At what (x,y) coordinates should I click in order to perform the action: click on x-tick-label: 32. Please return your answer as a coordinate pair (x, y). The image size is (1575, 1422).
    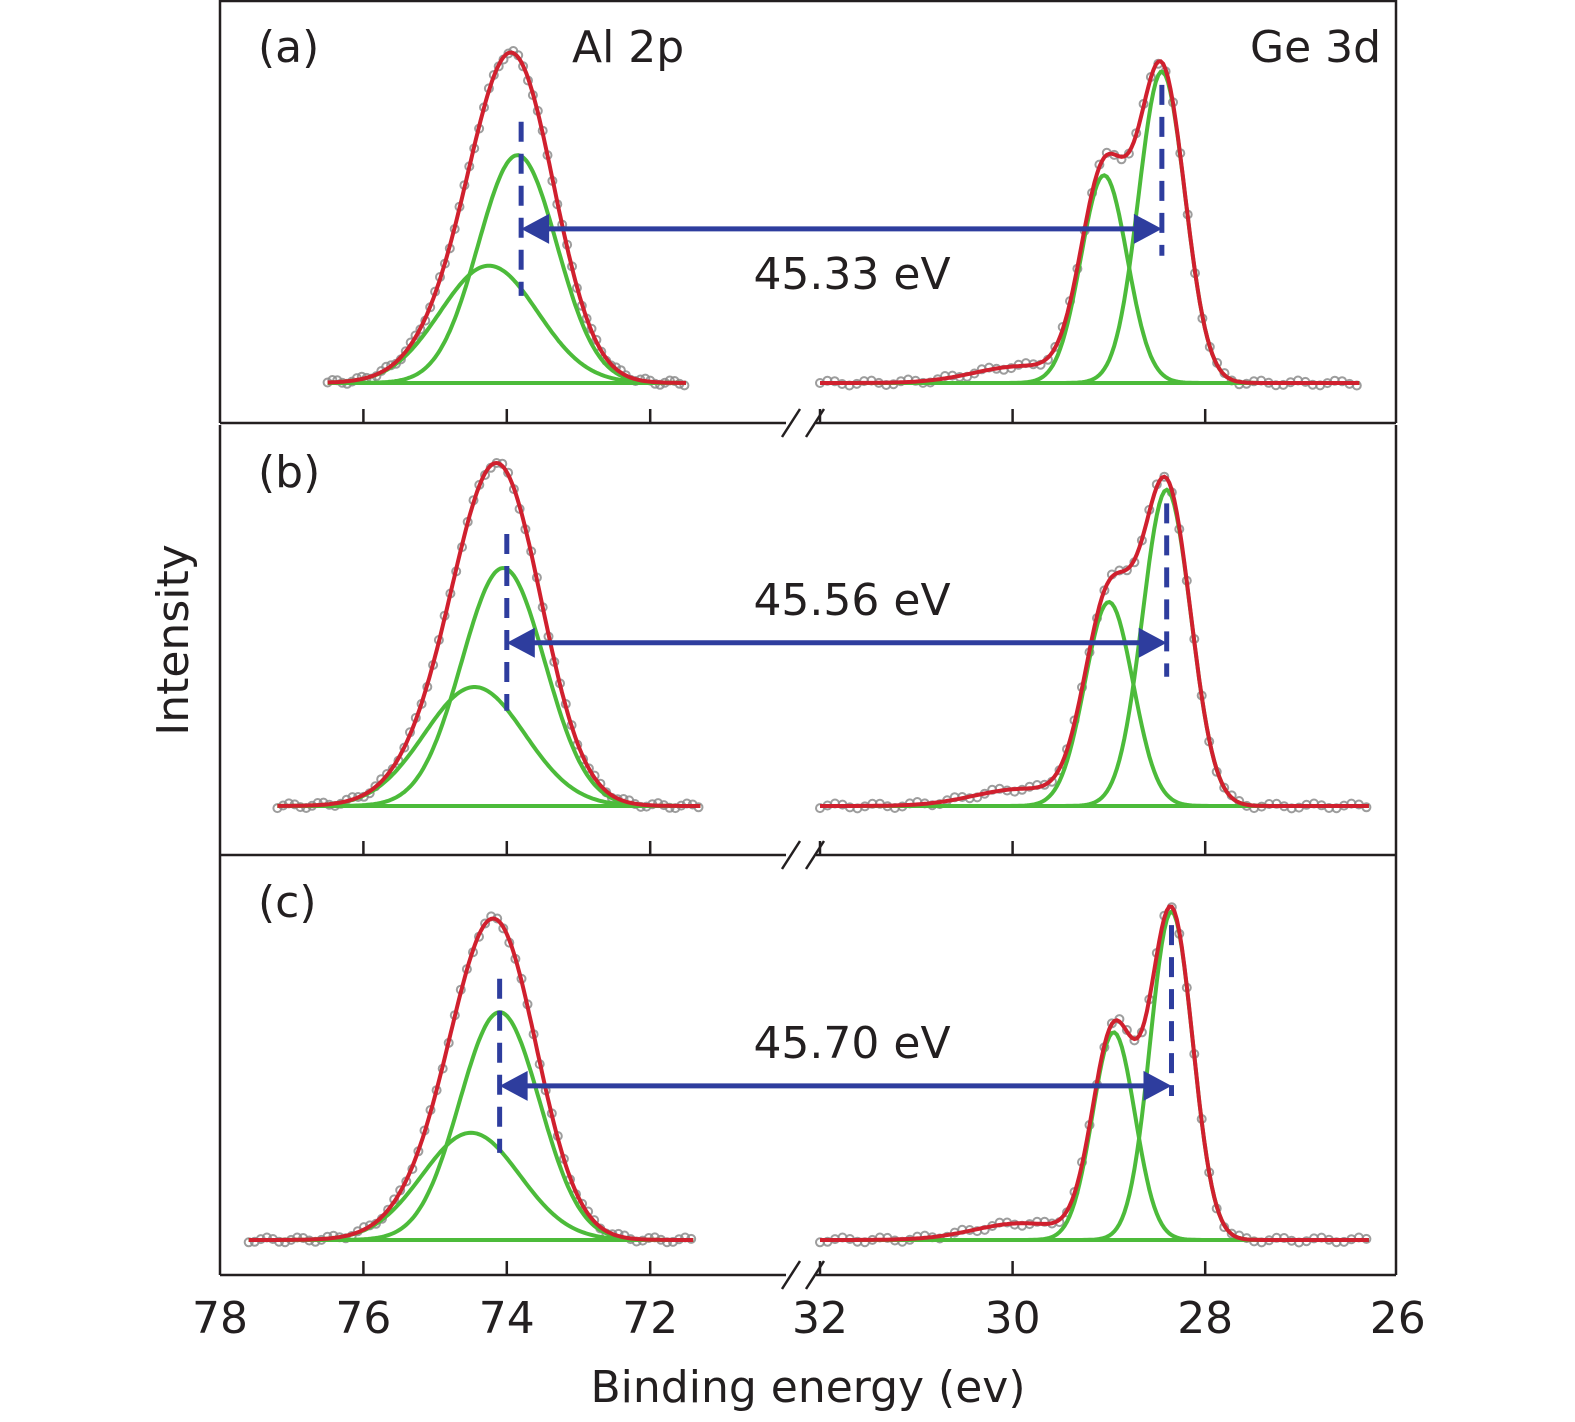
    Looking at the image, I should click on (820, 1318).